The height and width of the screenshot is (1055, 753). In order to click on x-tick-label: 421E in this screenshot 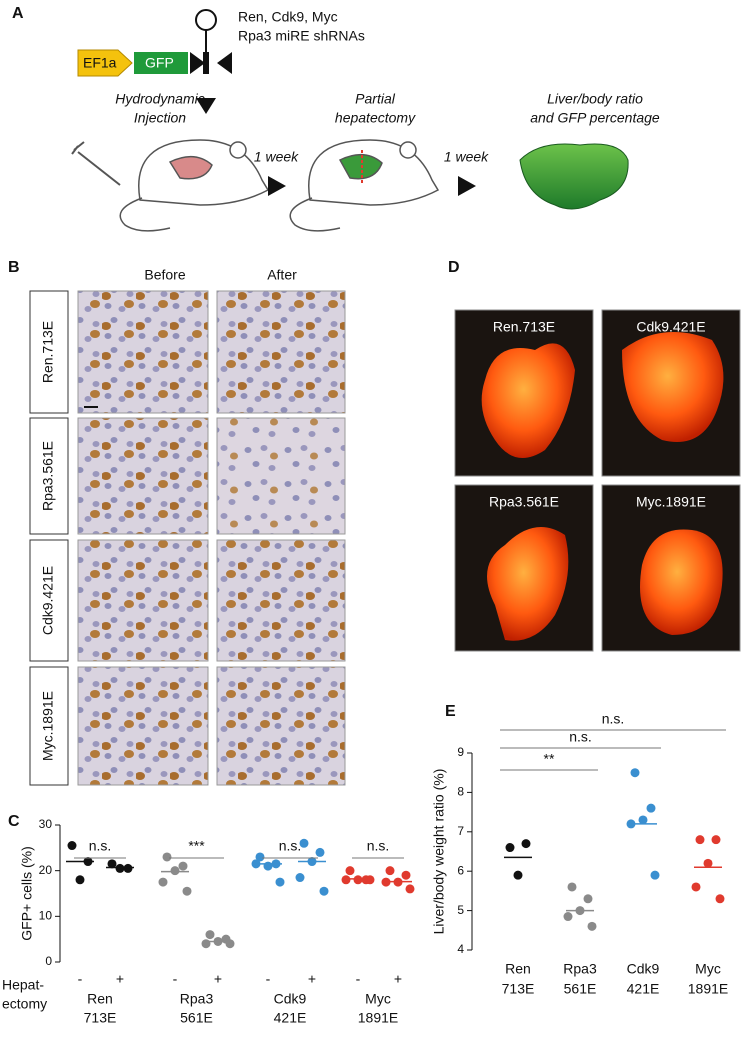, I will do `click(643, 989)`.